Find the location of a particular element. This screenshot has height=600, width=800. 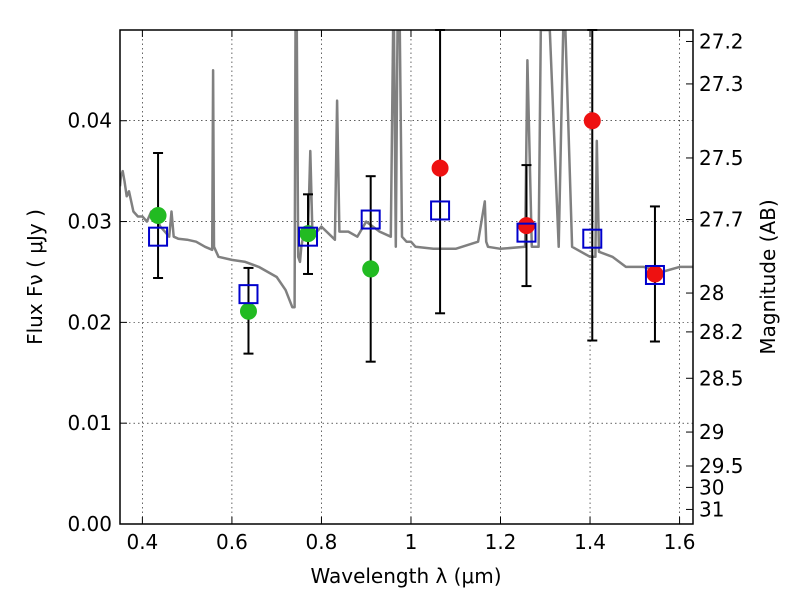

right-tick-label: 28.2 is located at coordinates (721, 332).